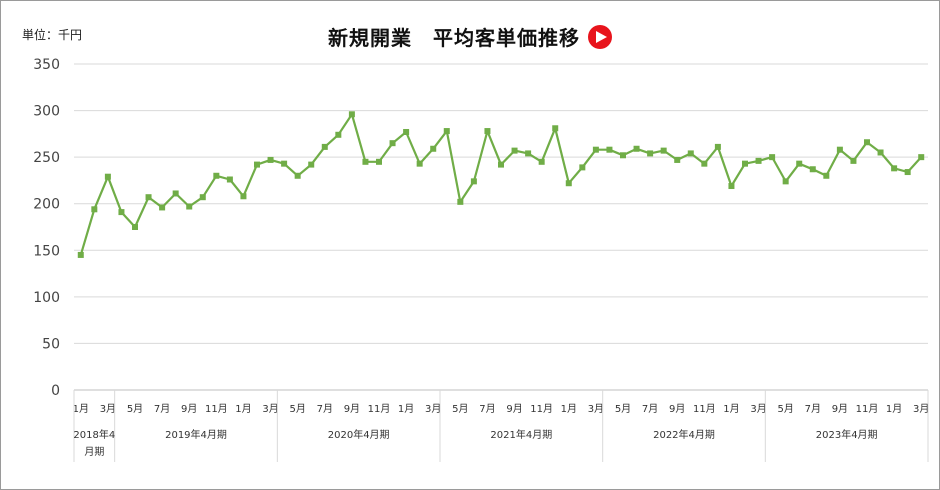 Image resolution: width=940 pixels, height=490 pixels. I want to click on group-label: 2018年4, so click(94, 434).